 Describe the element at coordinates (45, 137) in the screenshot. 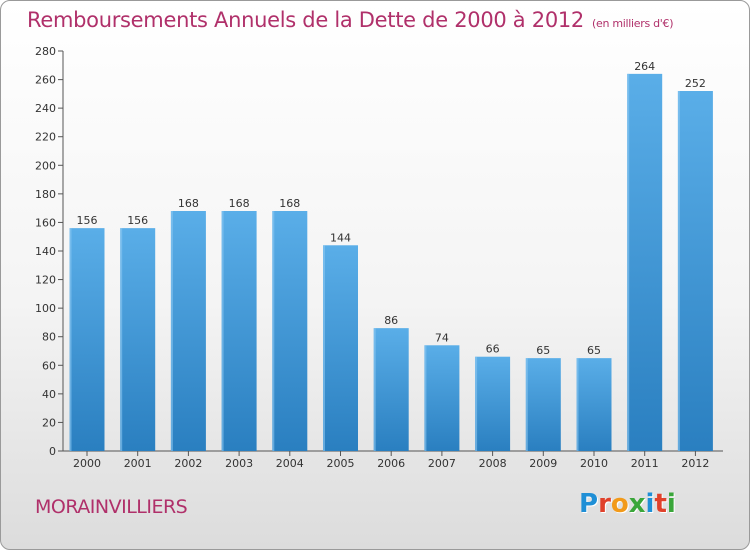

I see `y-tick-label: 220` at that location.